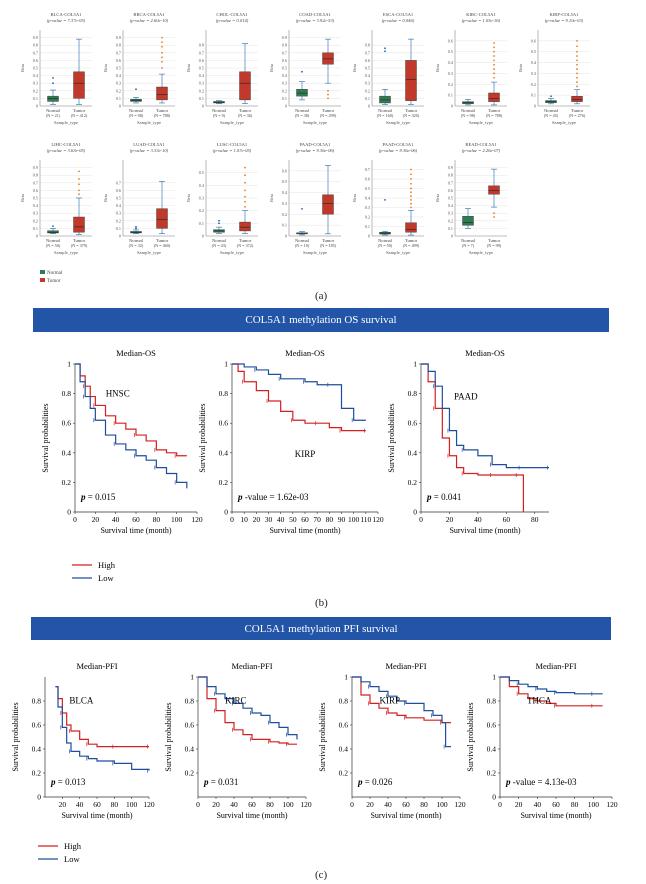 This screenshot has height=884, width=646. What do you see at coordinates (66, 150) in the screenshot?
I see `box-pvalue: (p-value = 3.63e-05)` at bounding box center [66, 150].